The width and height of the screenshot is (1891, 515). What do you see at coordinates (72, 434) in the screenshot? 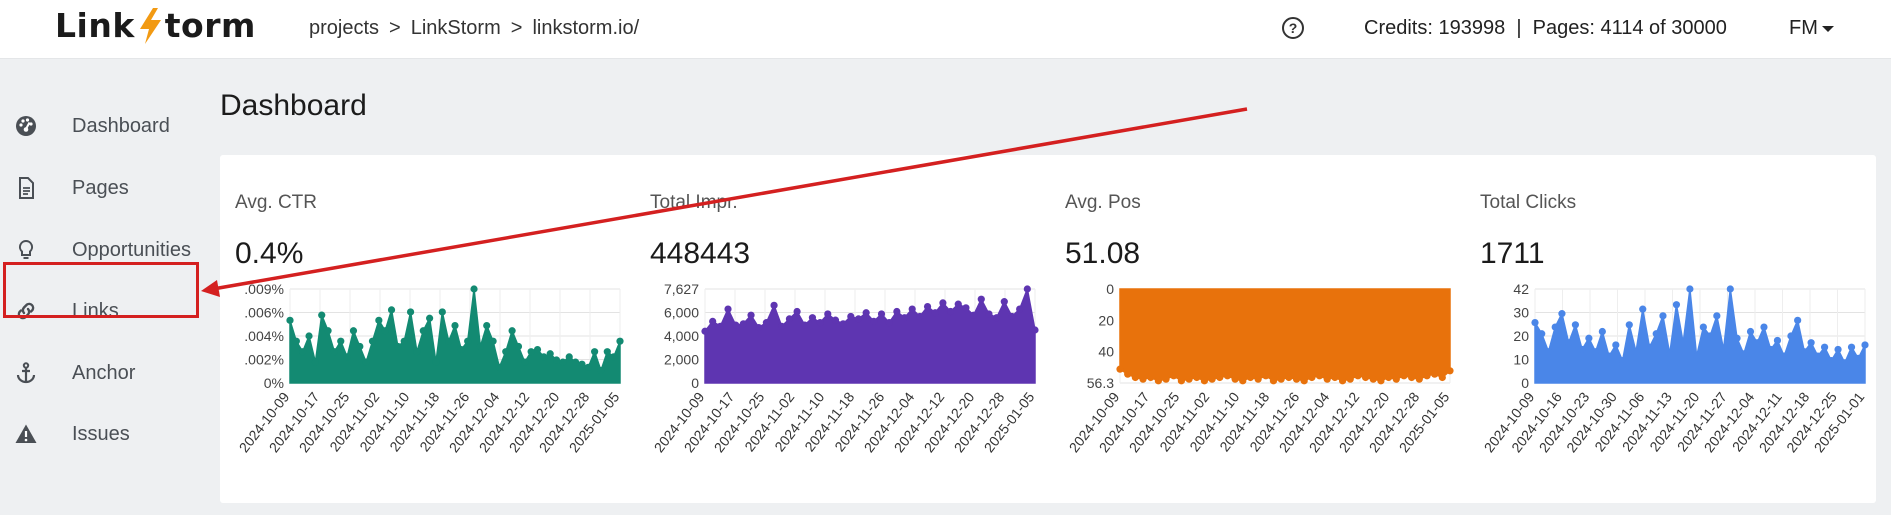
I see `sidebar-item-issues: Issues` at bounding box center [72, 434].